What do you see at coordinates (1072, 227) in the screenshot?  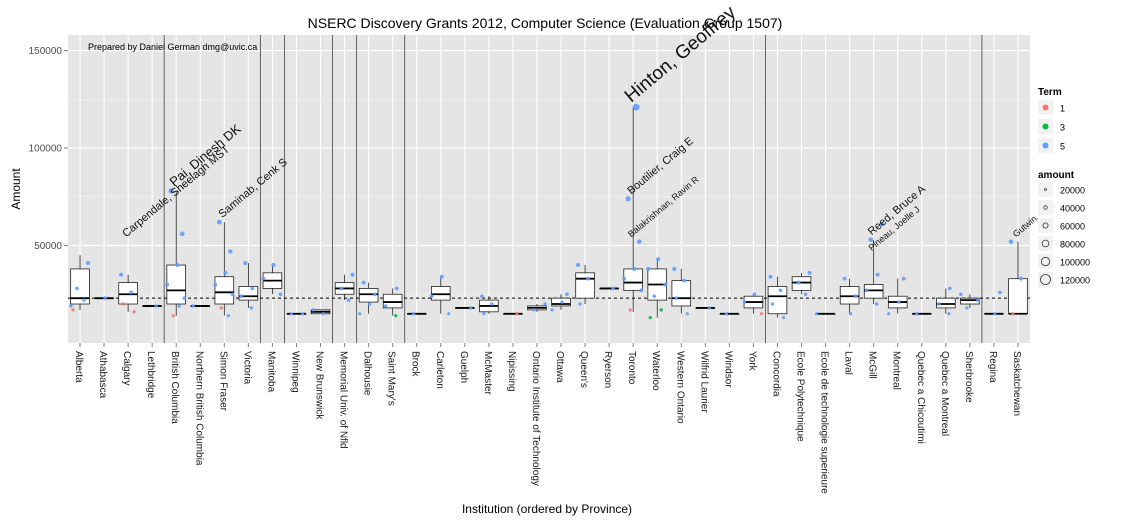 I see `legend-amount-label: 60000` at bounding box center [1072, 227].